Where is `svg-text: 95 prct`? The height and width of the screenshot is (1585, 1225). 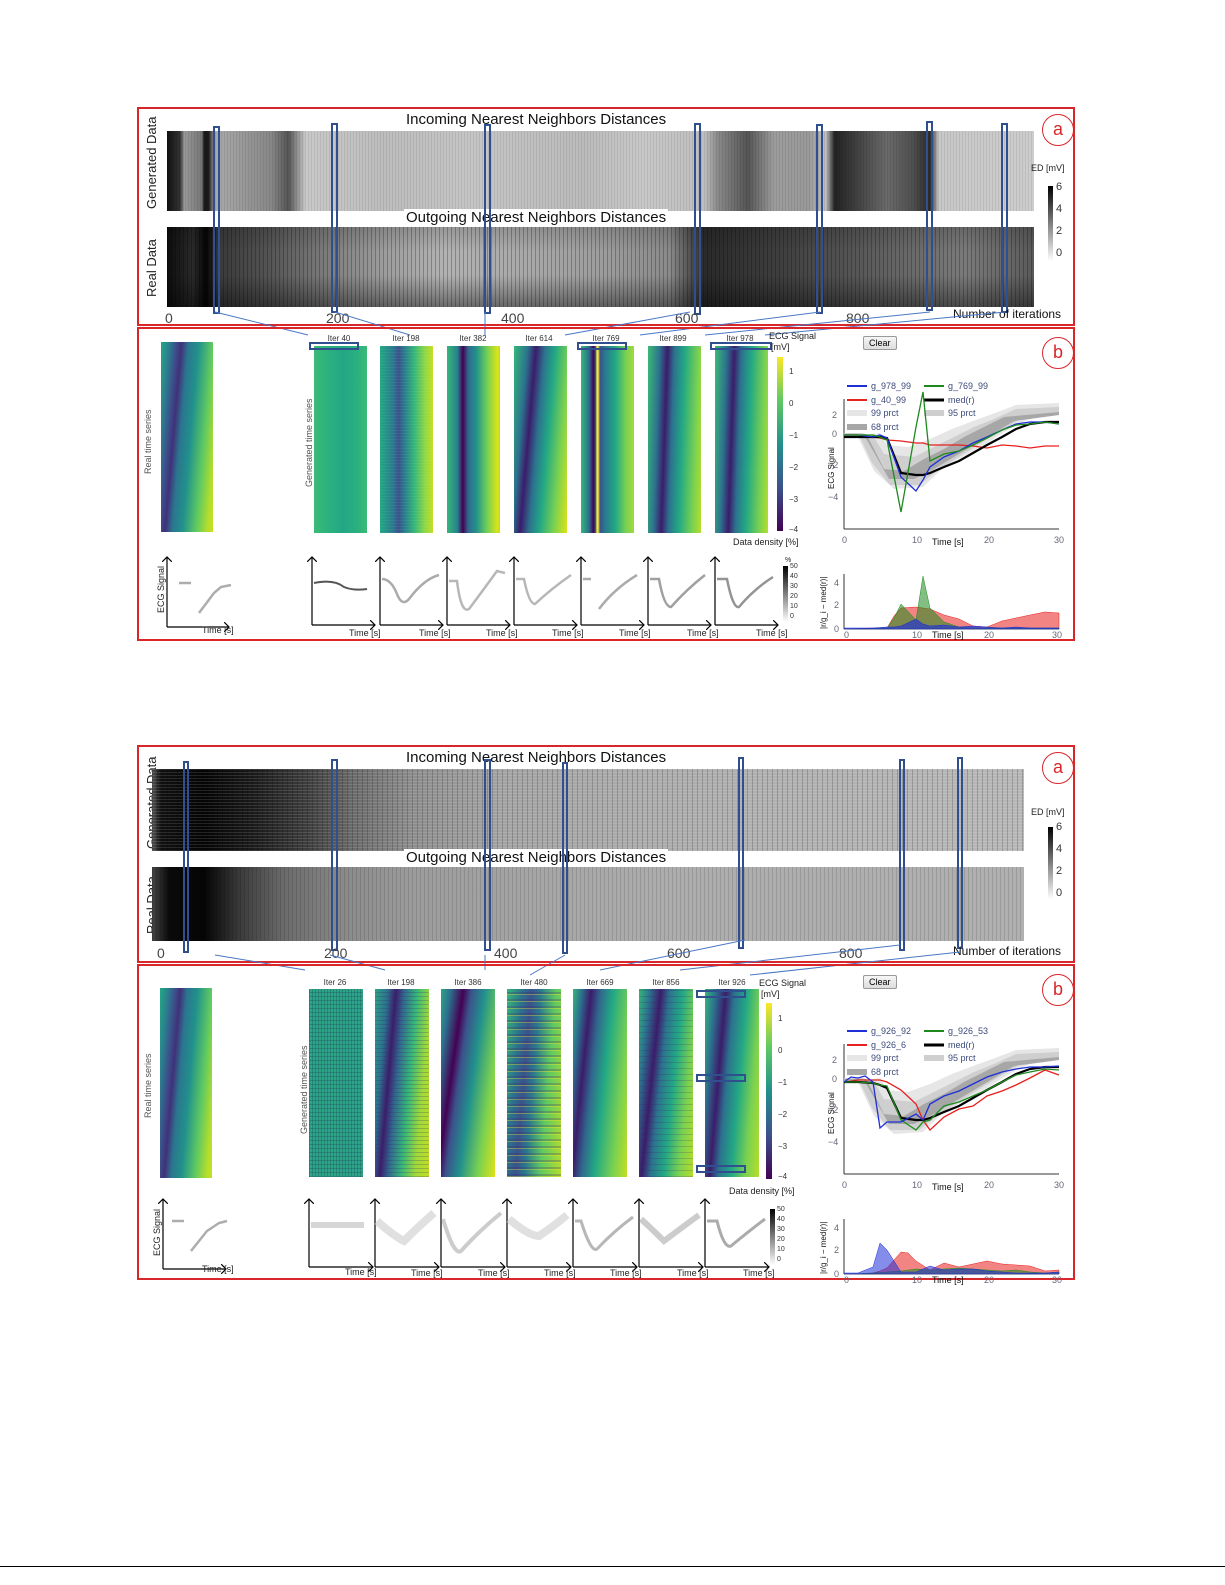 svg-text: 95 prct is located at coordinates (962, 413).